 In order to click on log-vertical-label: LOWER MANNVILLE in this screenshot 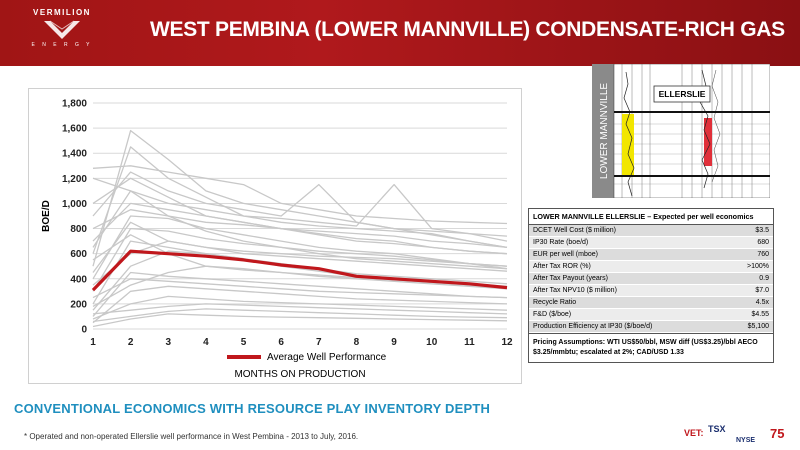, I will do `click(604, 131)`.